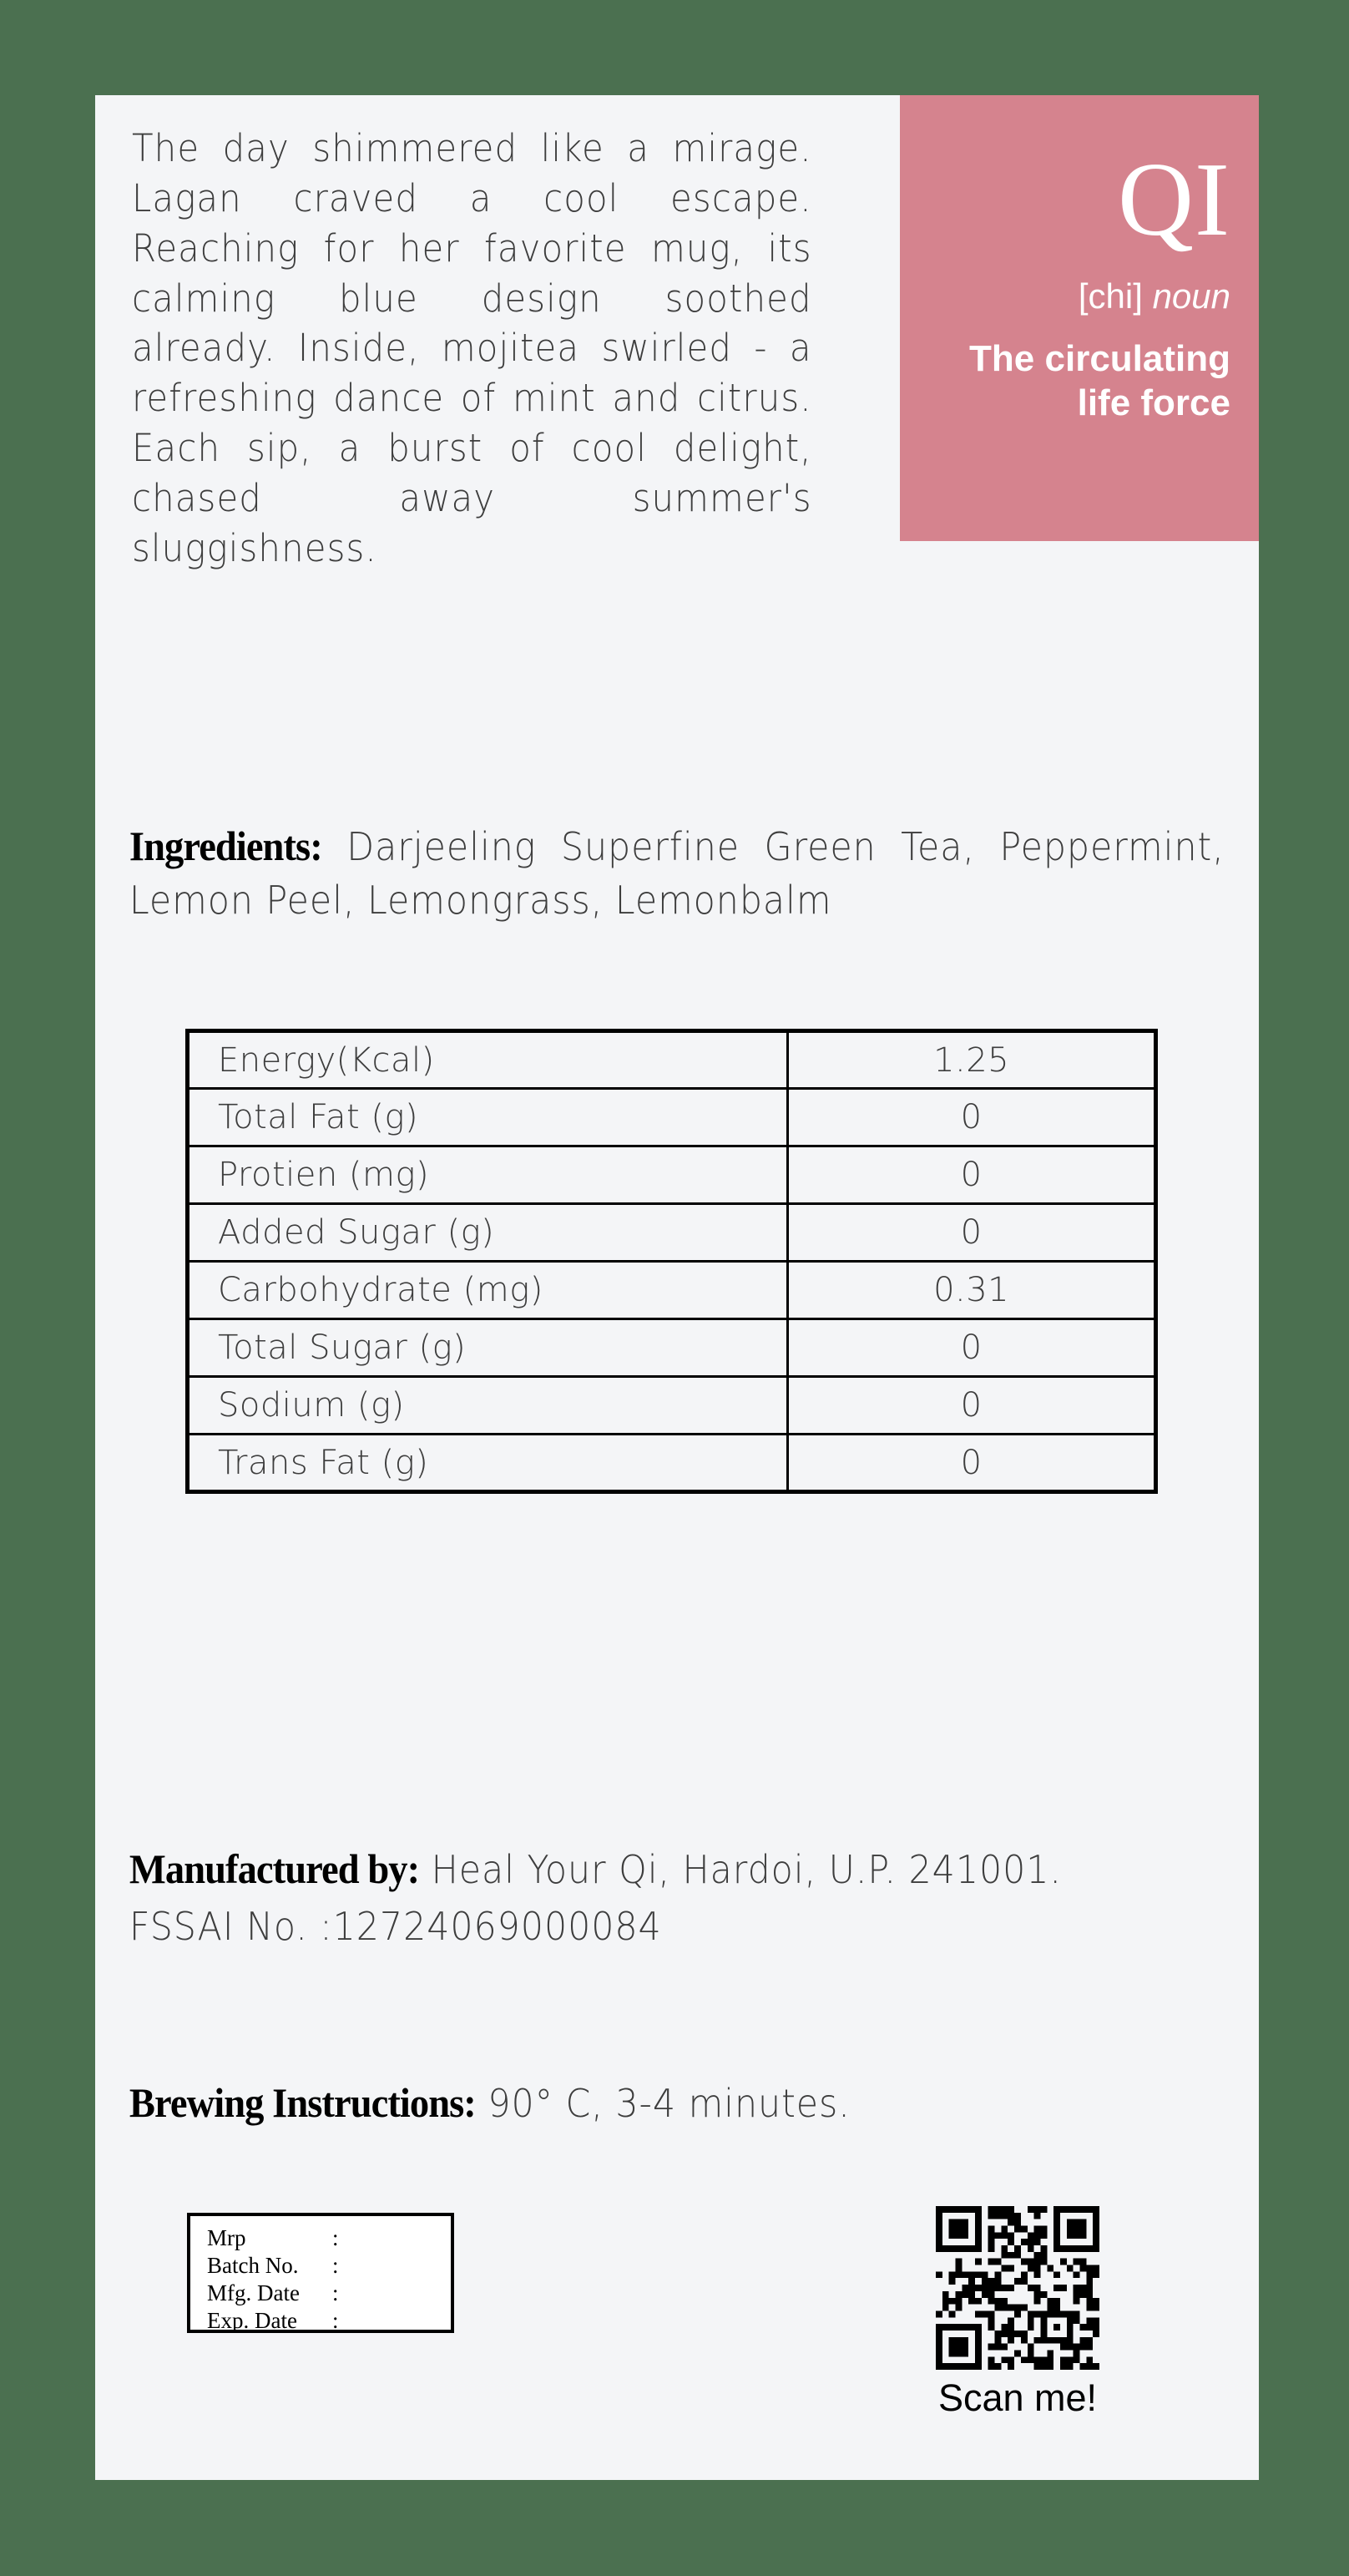  What do you see at coordinates (329, 2266) in the screenshot?
I see `batch-row: Batch No.:` at bounding box center [329, 2266].